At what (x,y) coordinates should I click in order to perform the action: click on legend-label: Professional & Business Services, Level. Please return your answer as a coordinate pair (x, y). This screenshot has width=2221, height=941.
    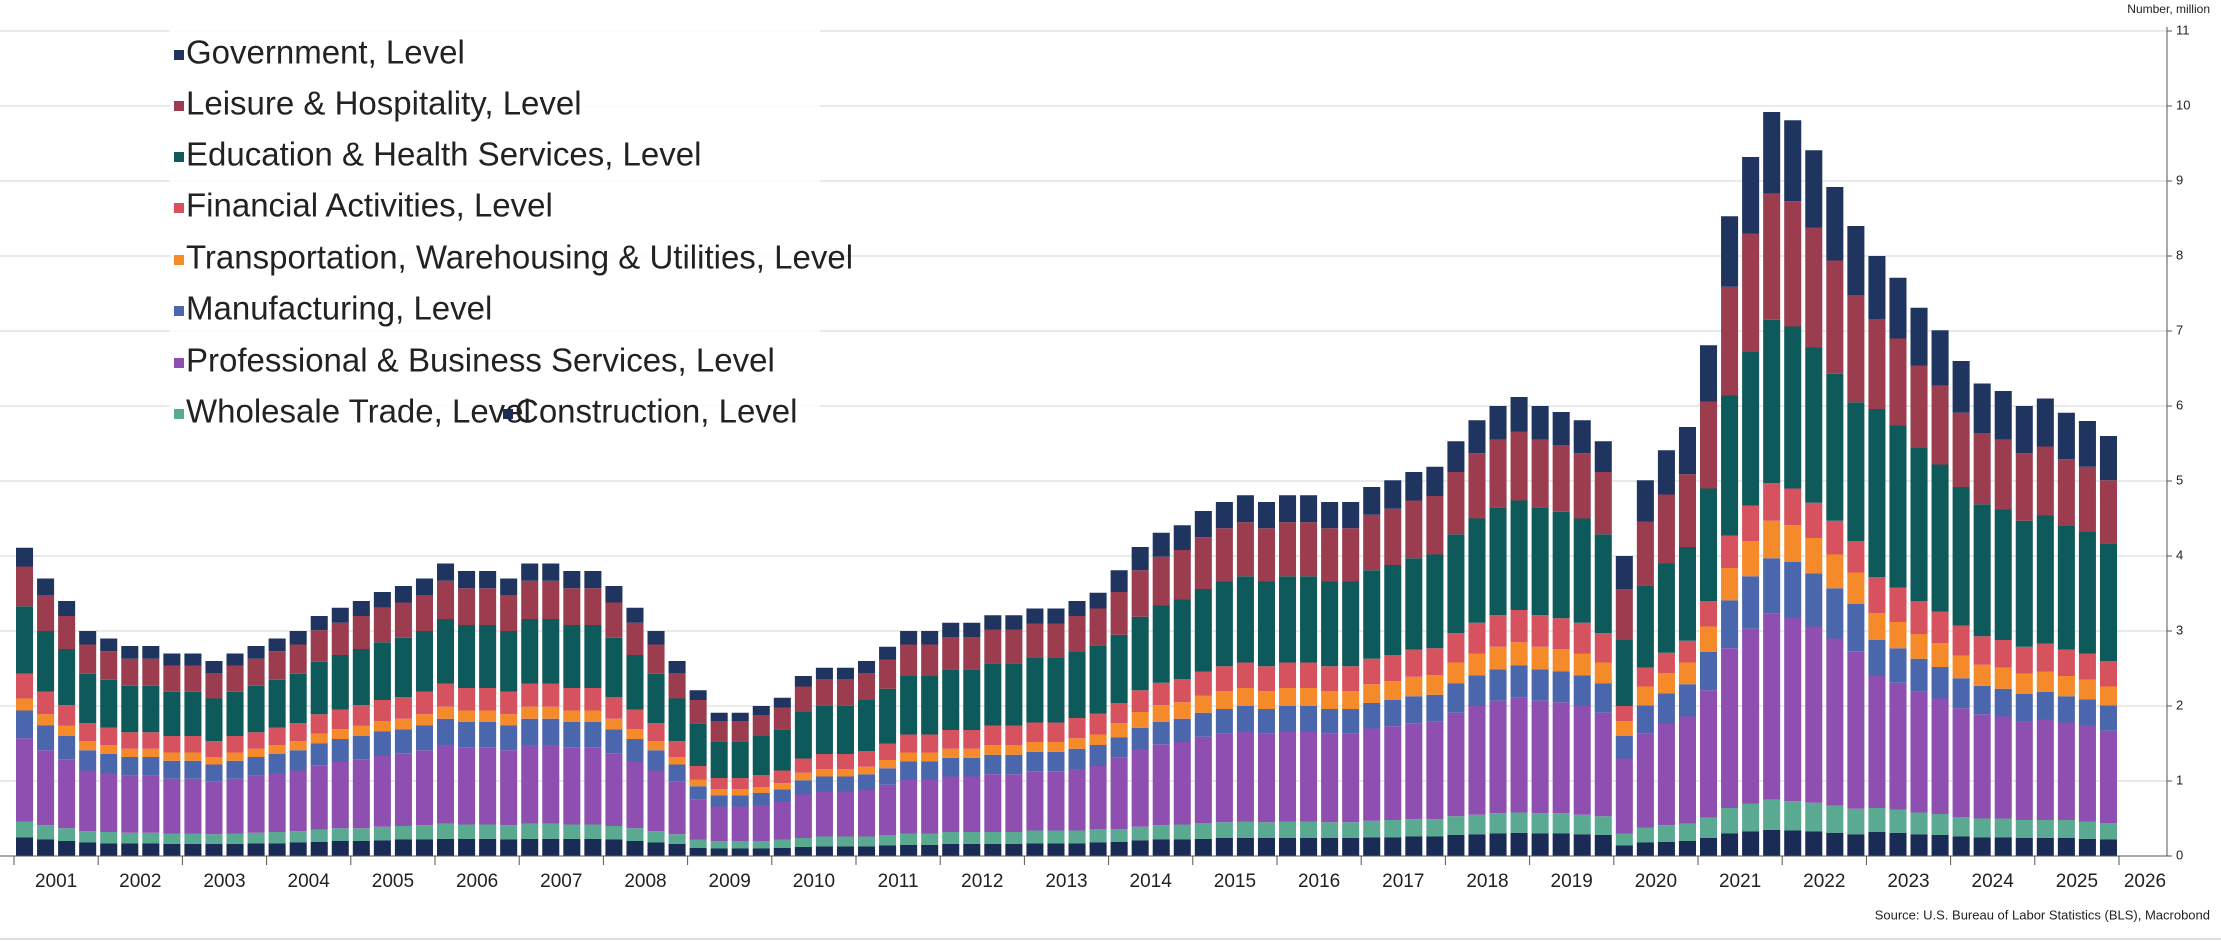
    Looking at the image, I should click on (480, 360).